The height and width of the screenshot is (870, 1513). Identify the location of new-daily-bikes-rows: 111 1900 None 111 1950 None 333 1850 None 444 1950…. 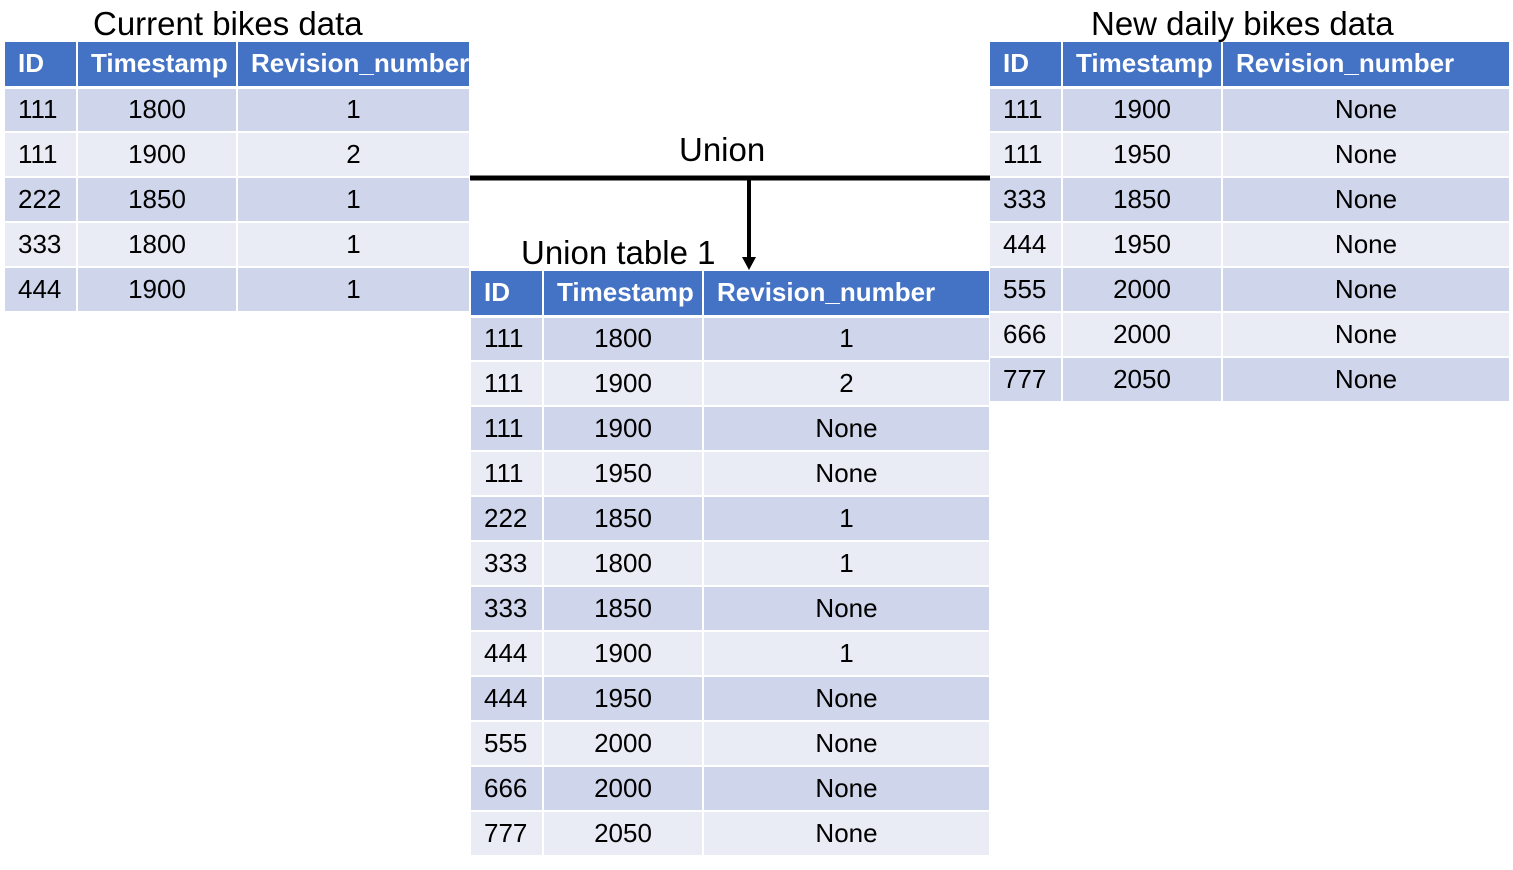
(1249, 245).